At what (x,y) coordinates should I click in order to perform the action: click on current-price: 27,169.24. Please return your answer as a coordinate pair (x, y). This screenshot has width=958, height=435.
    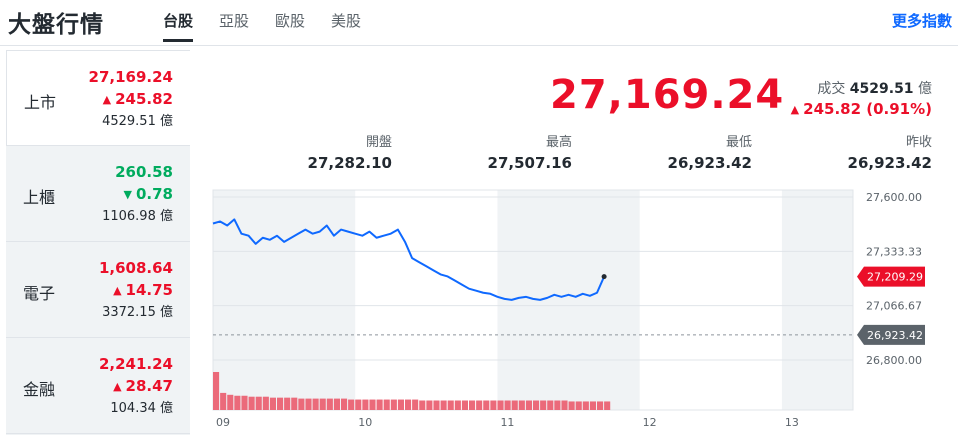
    Looking at the image, I should click on (667, 95).